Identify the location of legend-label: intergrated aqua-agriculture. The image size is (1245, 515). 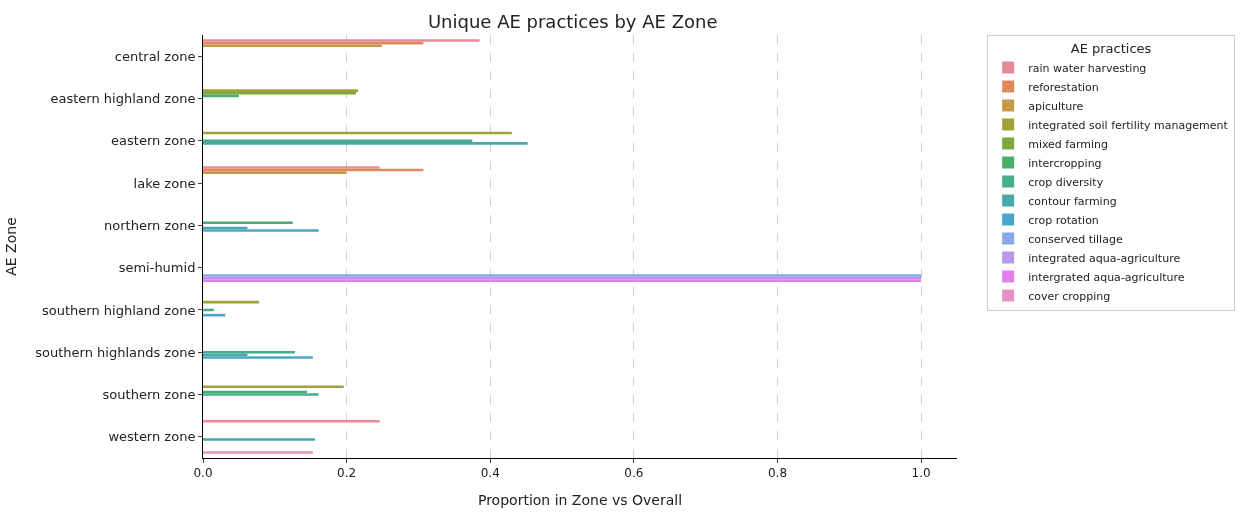
(1106, 277).